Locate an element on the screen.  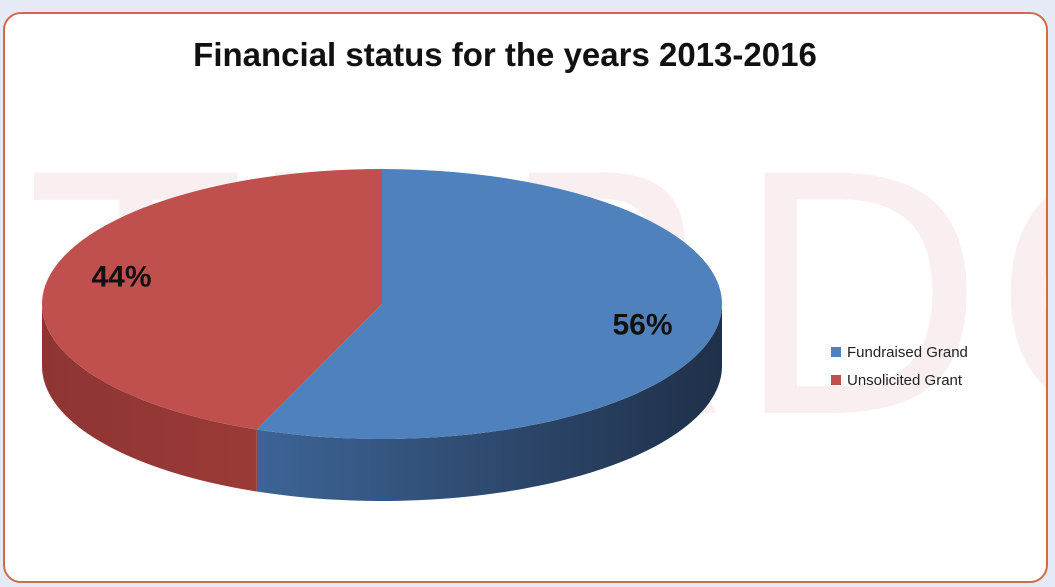
pie-data-label-fundraised: 56% is located at coordinates (642, 325).